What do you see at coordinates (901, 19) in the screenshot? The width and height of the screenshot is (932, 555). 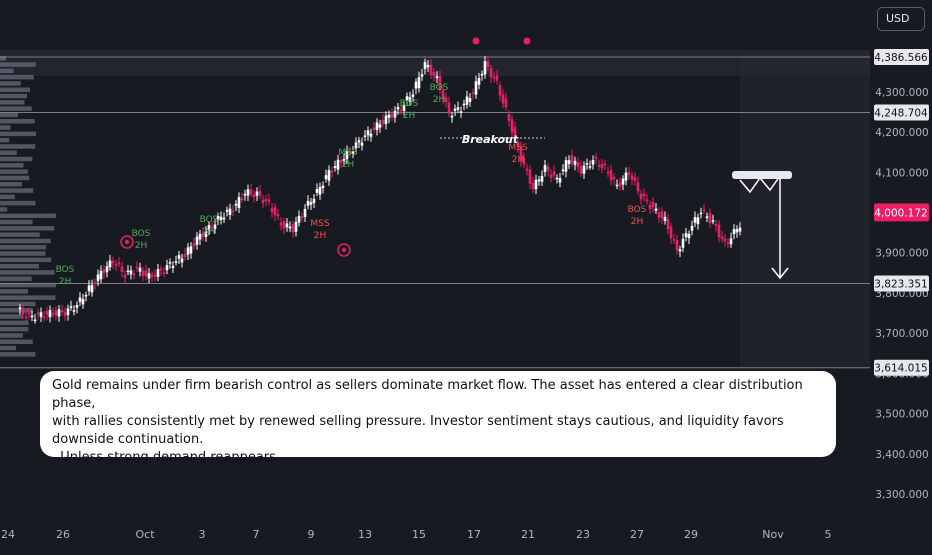 I see `currency-selector: USD` at bounding box center [901, 19].